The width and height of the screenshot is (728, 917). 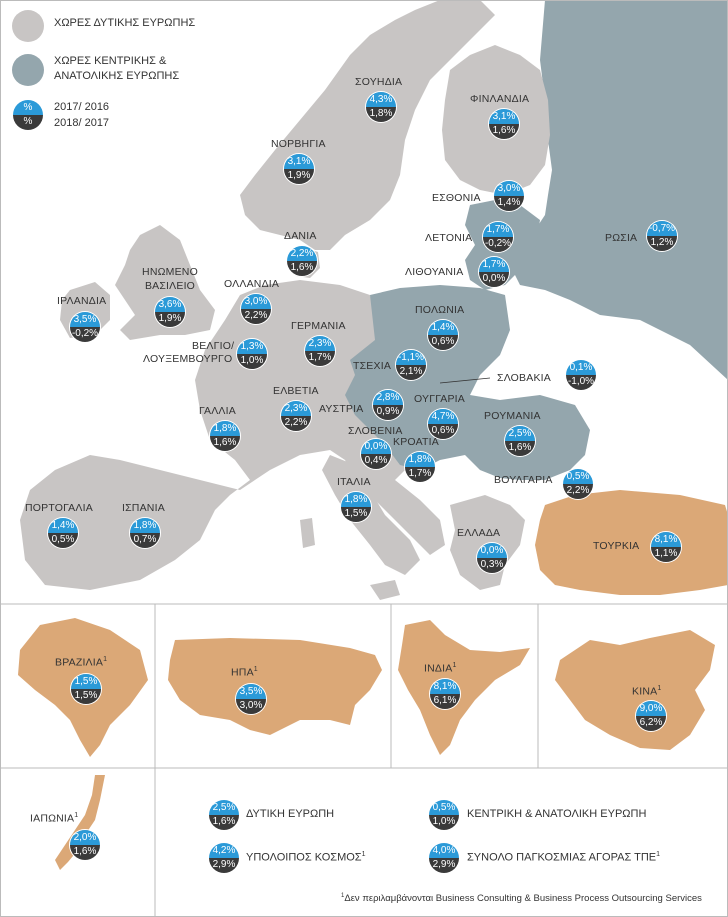 What do you see at coordinates (376, 446) in the screenshot?
I see `slovenia-value-2017: 0,0%` at bounding box center [376, 446].